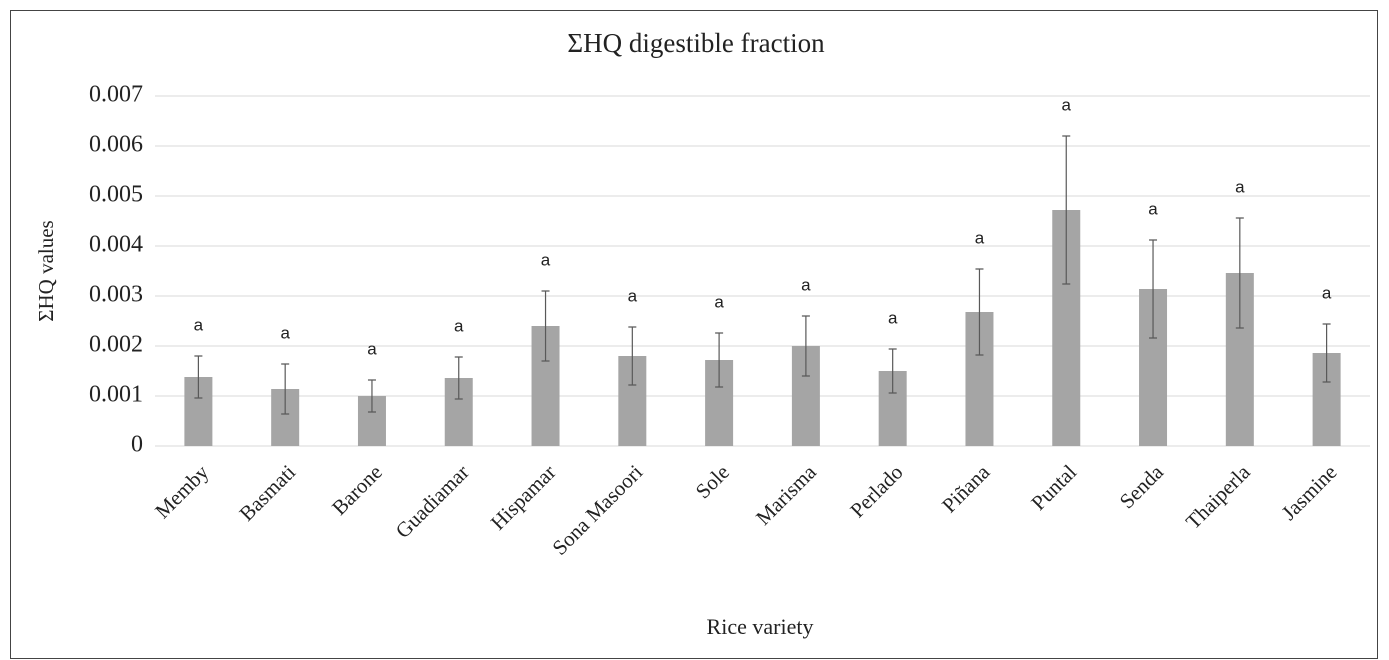 The width and height of the screenshot is (1389, 660). I want to click on y-tick-label: 0.004, so click(116, 245).